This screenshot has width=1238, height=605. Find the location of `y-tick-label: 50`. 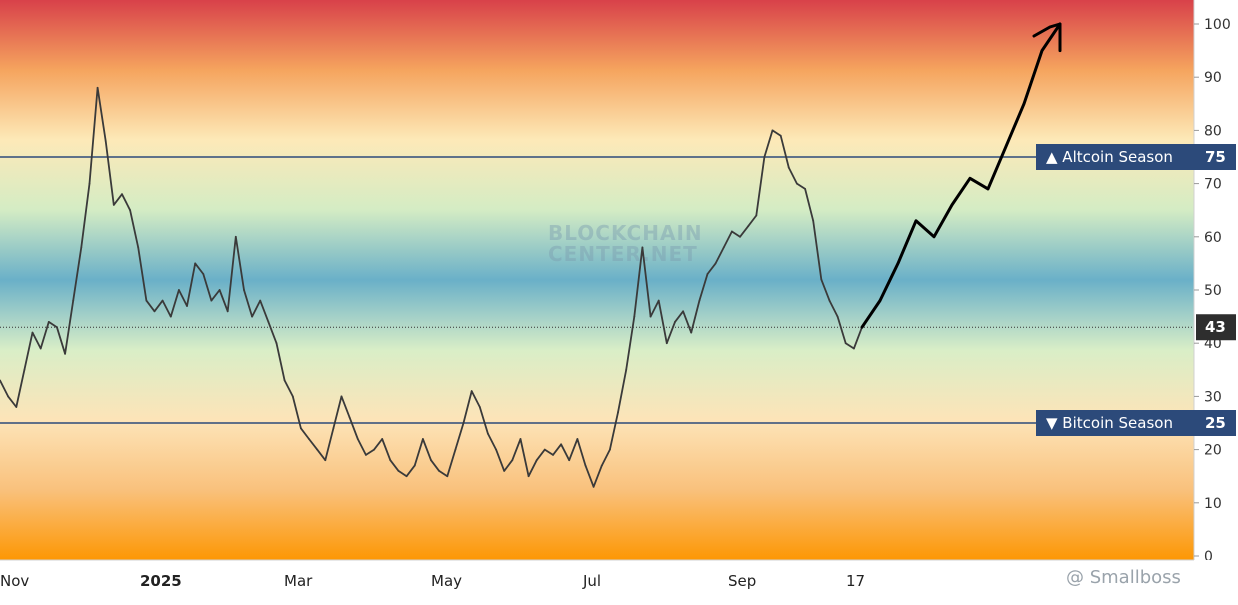

y-tick-label: 50 is located at coordinates (1213, 291).